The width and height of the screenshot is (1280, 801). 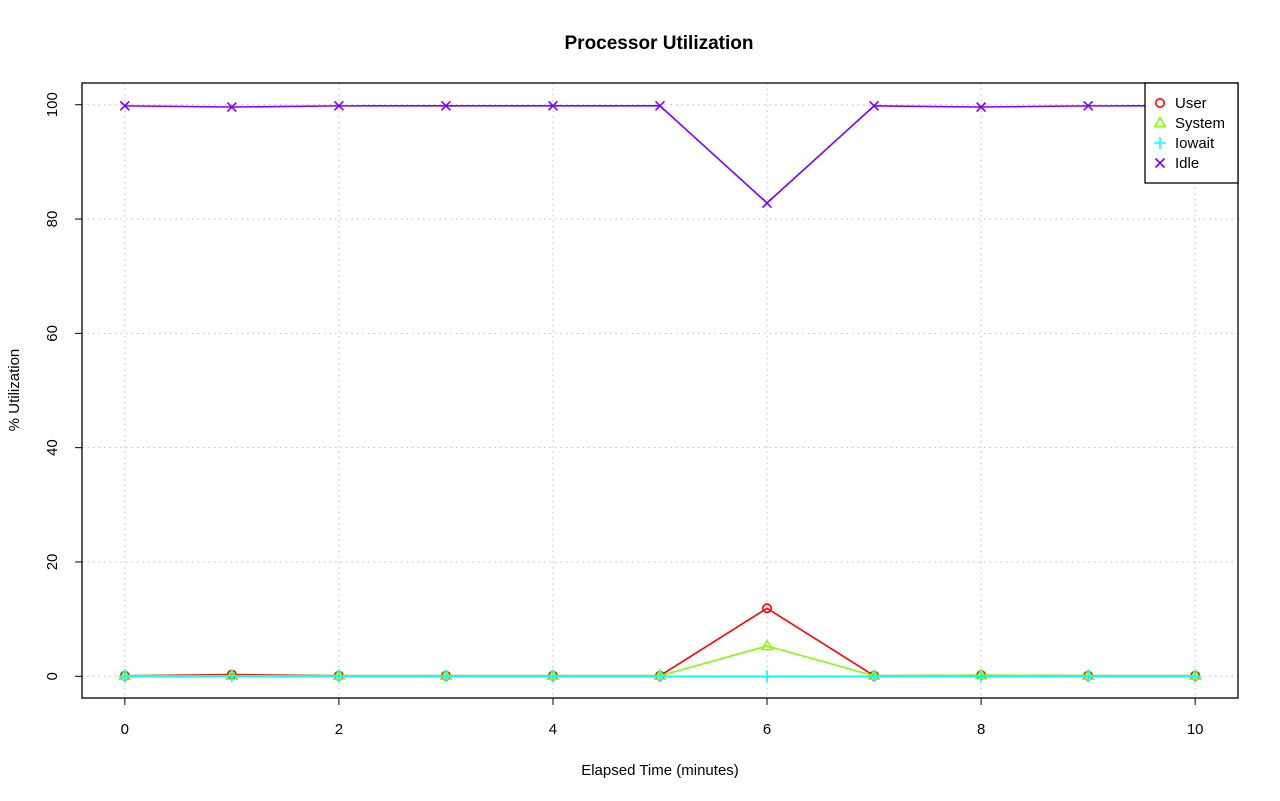 I want to click on chart-title: Processor Utilization, so click(x=659, y=43).